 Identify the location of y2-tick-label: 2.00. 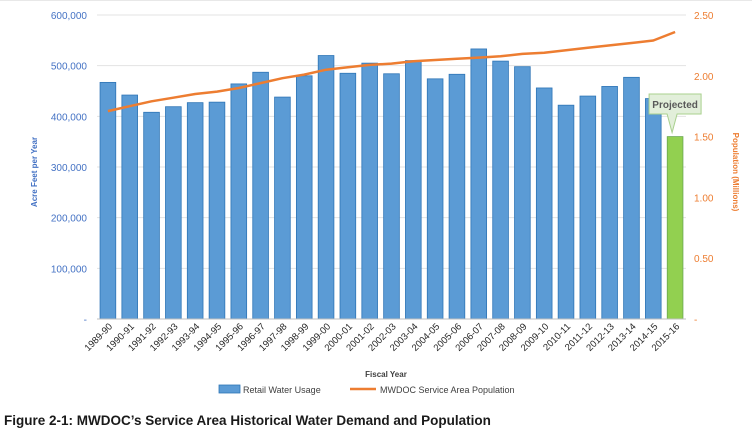
(704, 77).